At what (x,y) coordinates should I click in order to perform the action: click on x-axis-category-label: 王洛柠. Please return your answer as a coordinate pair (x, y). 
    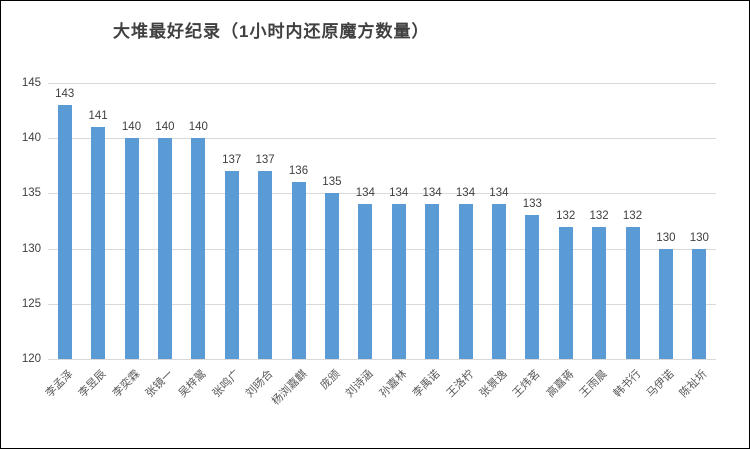
    Looking at the image, I should click on (460, 384).